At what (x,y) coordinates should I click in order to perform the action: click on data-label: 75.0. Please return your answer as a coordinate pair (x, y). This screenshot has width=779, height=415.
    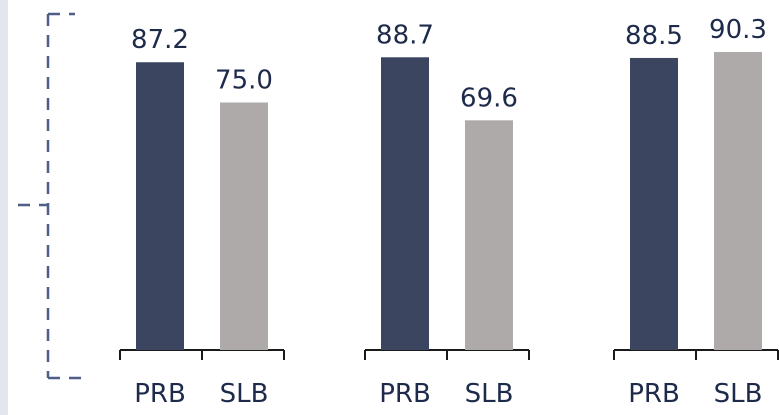
    Looking at the image, I should click on (244, 81).